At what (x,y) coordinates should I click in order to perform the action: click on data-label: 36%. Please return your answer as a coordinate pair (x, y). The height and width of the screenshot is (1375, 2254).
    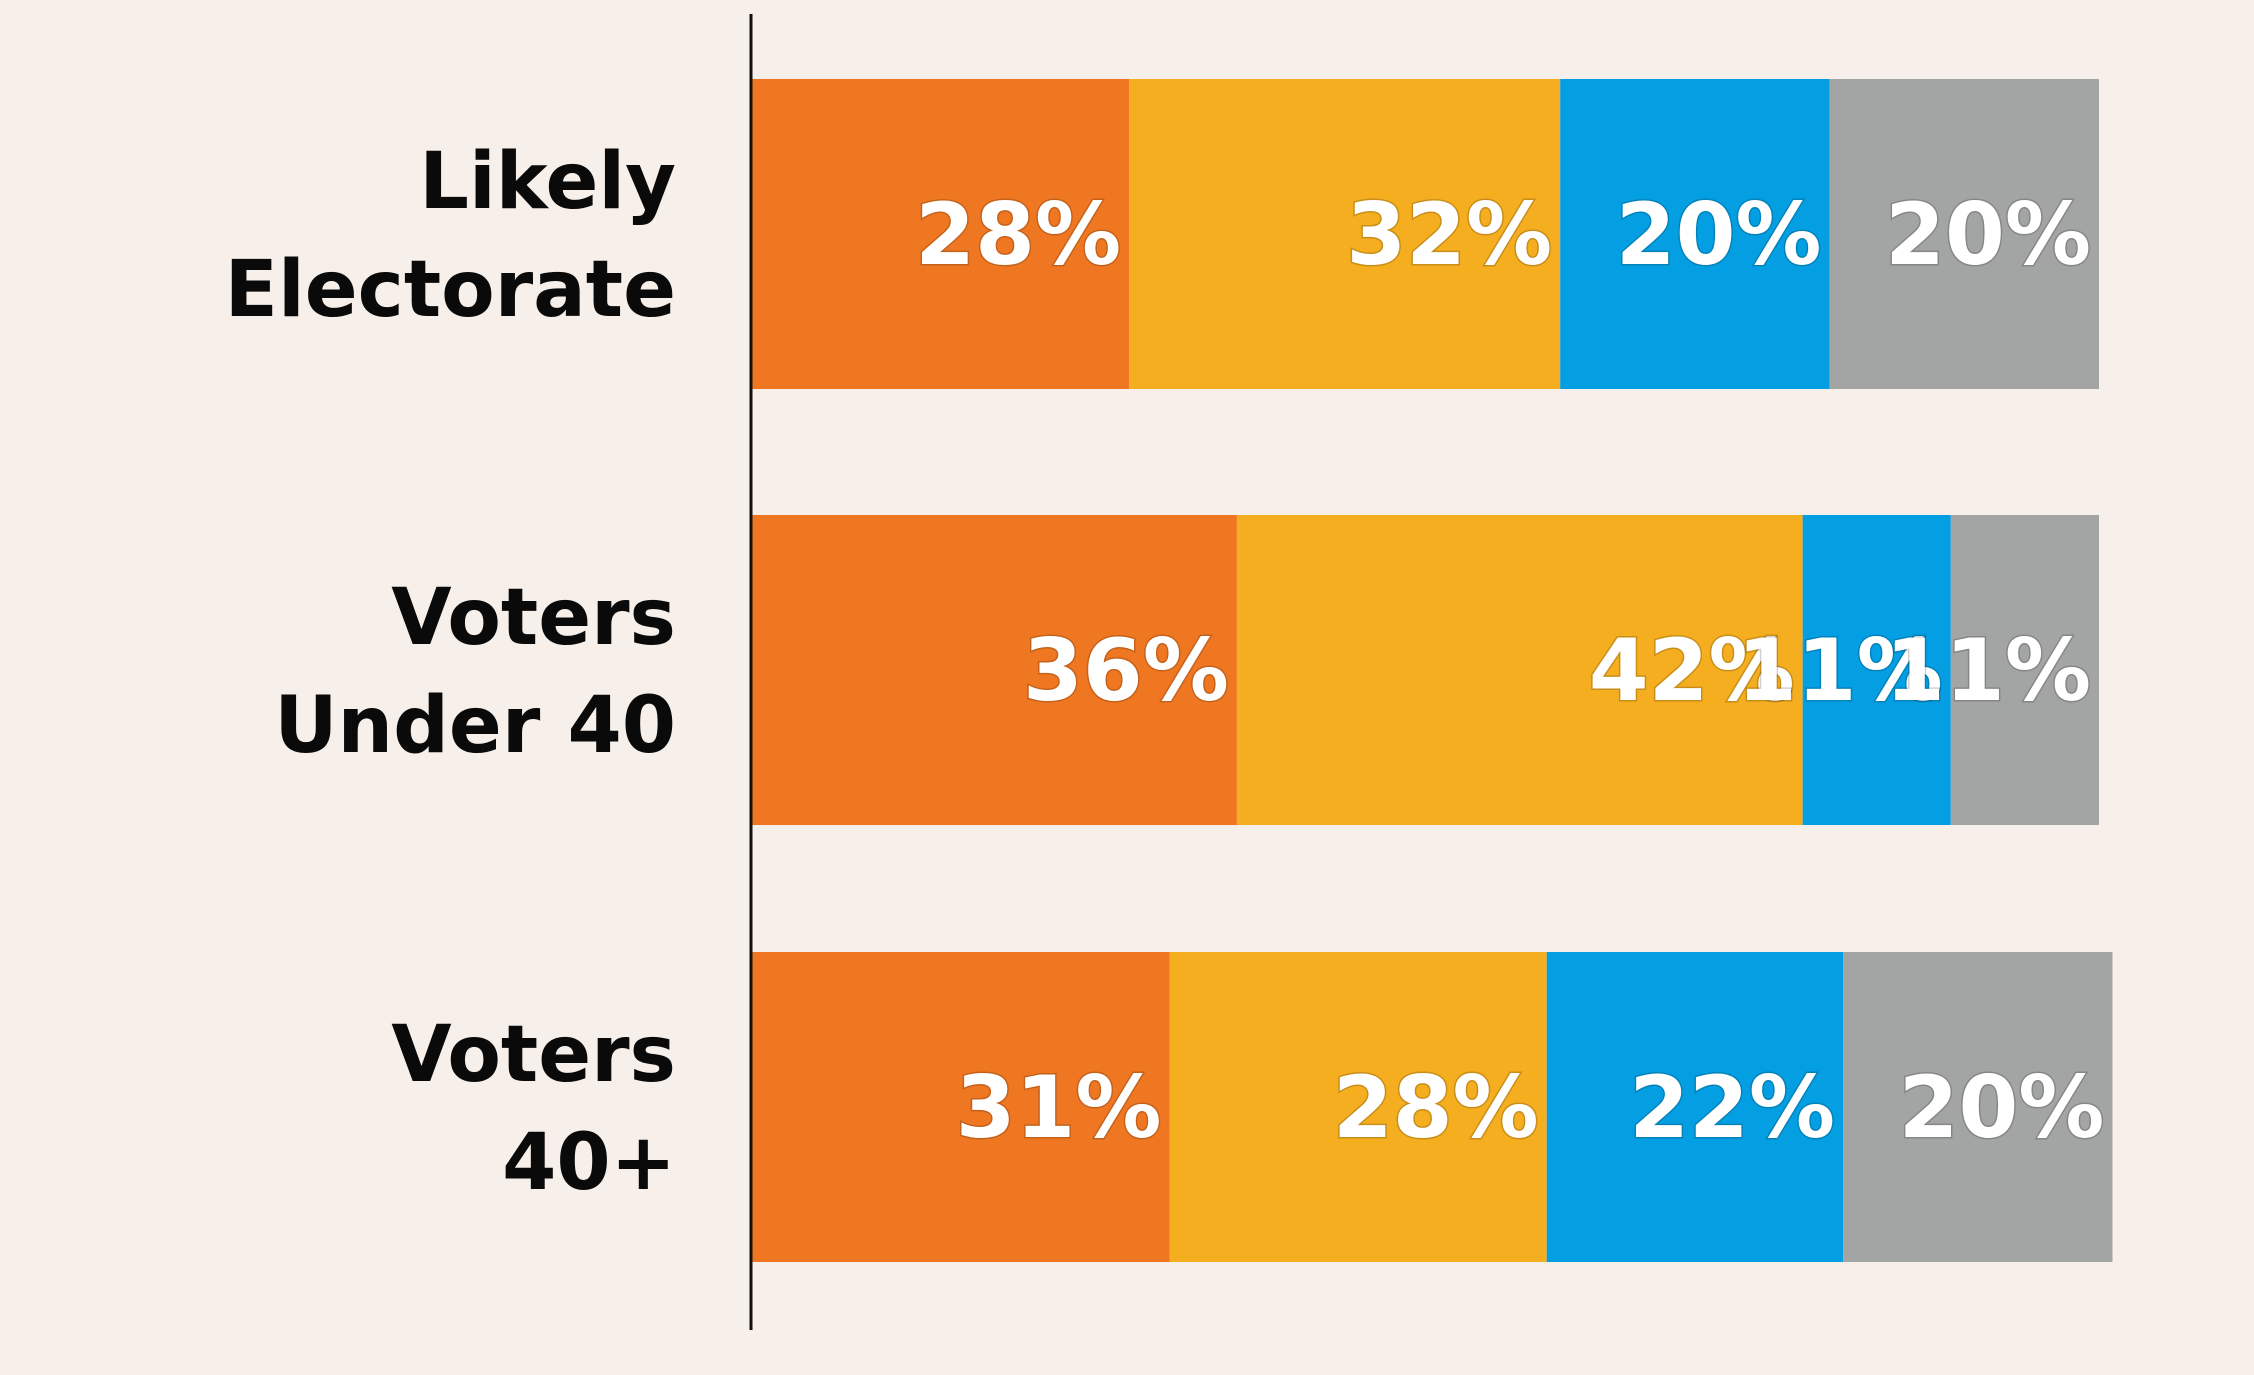
    Looking at the image, I should click on (1126, 671).